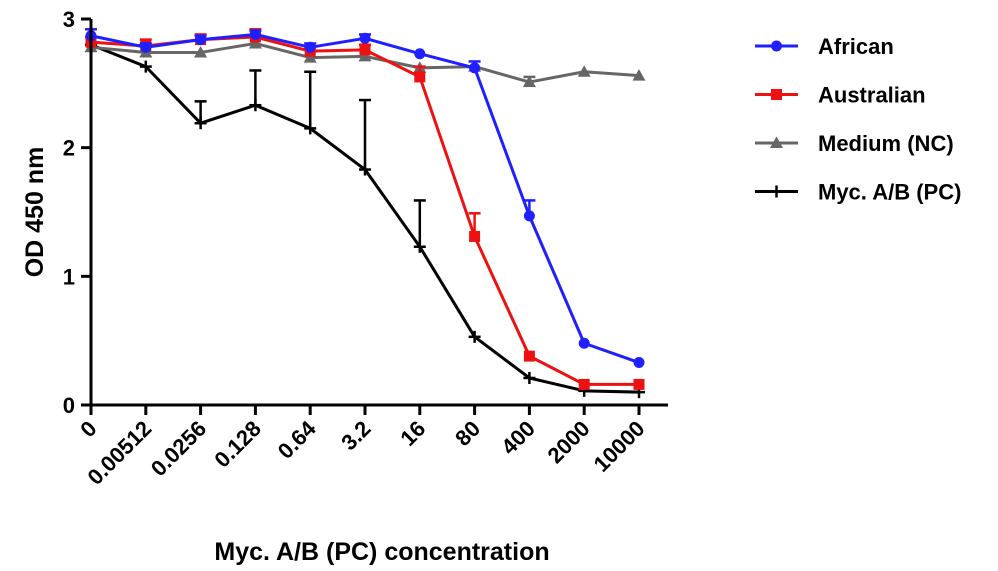  What do you see at coordinates (35, 212) in the screenshot?
I see `y-axis-title: OD 450 nm` at bounding box center [35, 212].